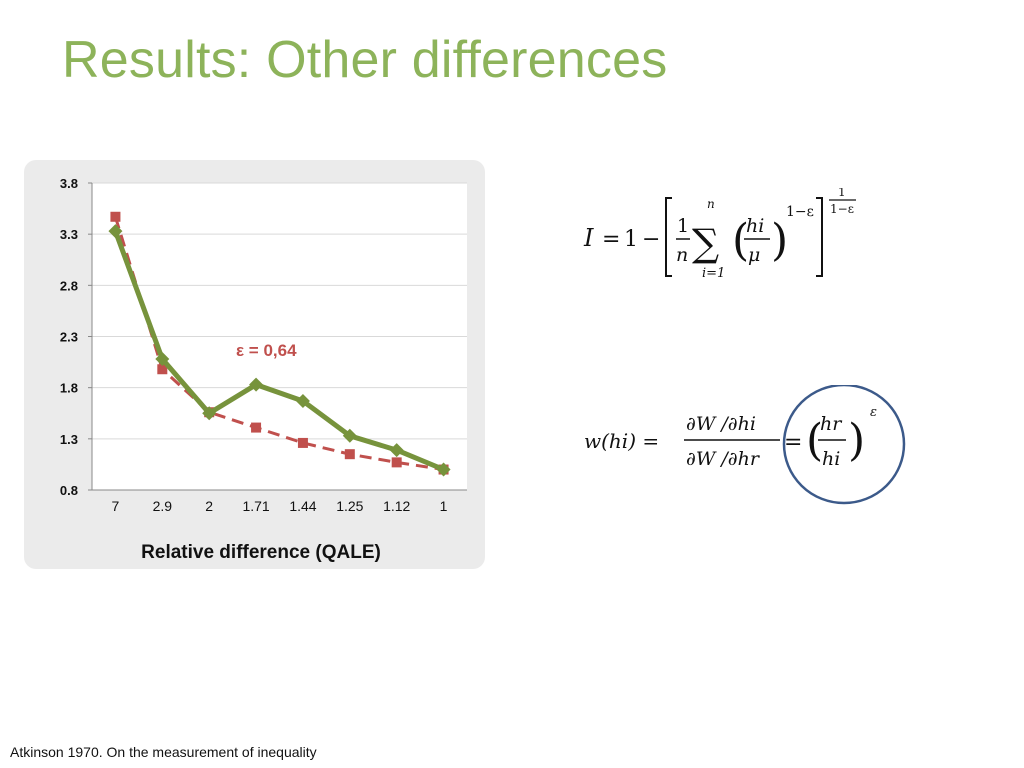 This screenshot has height=768, width=1024. What do you see at coordinates (69, 285) in the screenshot?
I see `y-tick-label: 2.8` at bounding box center [69, 285].